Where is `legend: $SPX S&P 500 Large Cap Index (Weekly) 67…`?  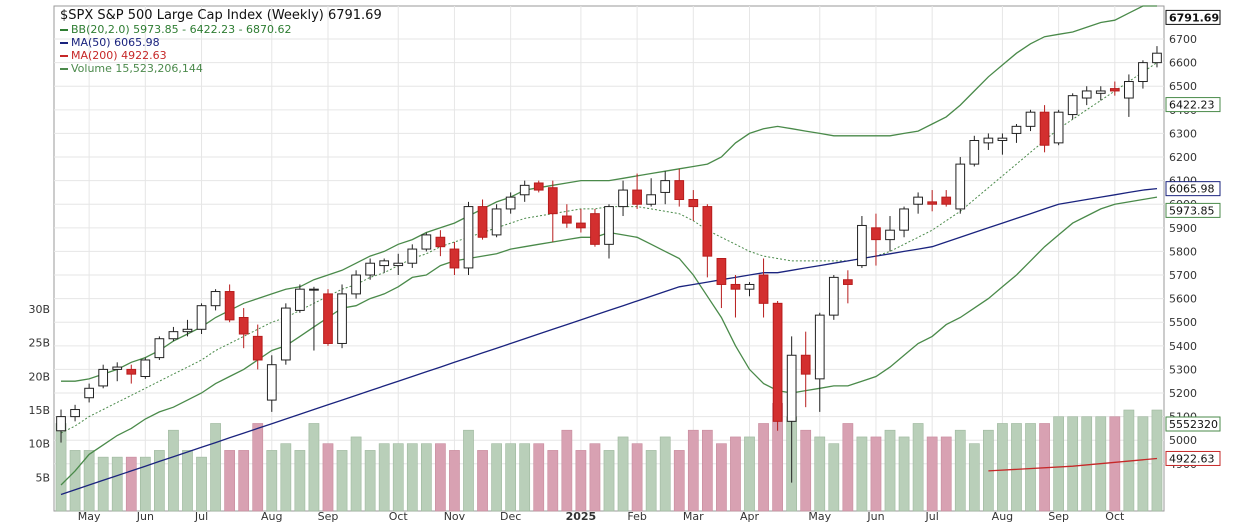 legend: $SPX S&P 500 Large Cap Index (Weekly) 67… is located at coordinates (221, 41).